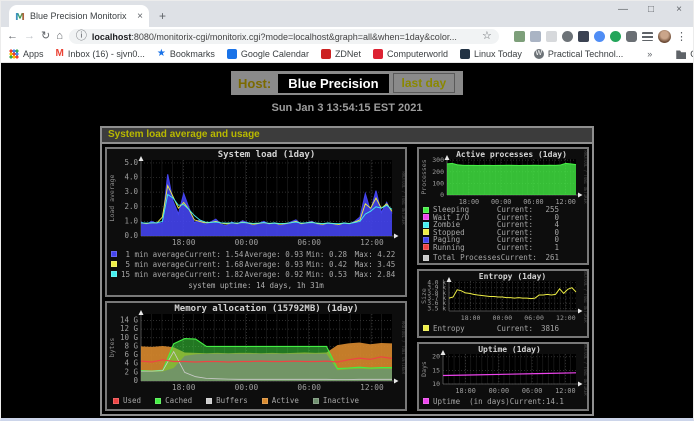  Describe the element at coordinates (20, 16) in the screenshot. I see `monitorix-favicon: M` at that location.